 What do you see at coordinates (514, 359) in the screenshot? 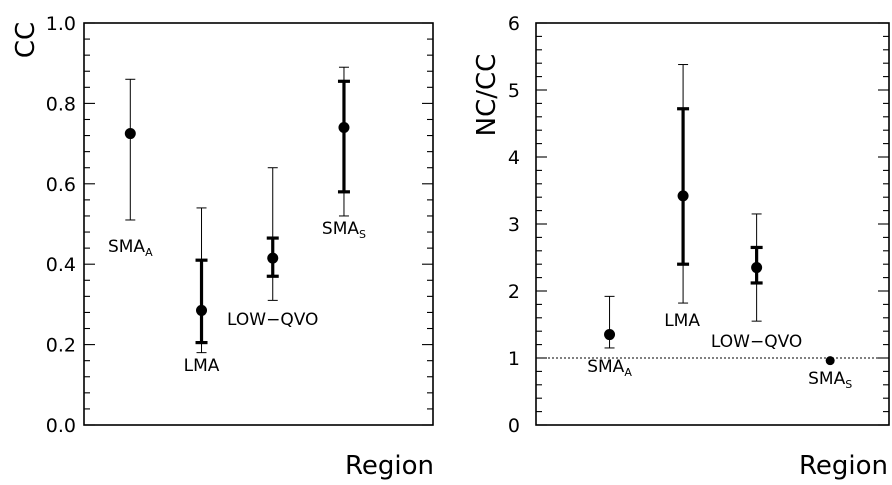
I see `y-tick-label: 1` at bounding box center [514, 359].